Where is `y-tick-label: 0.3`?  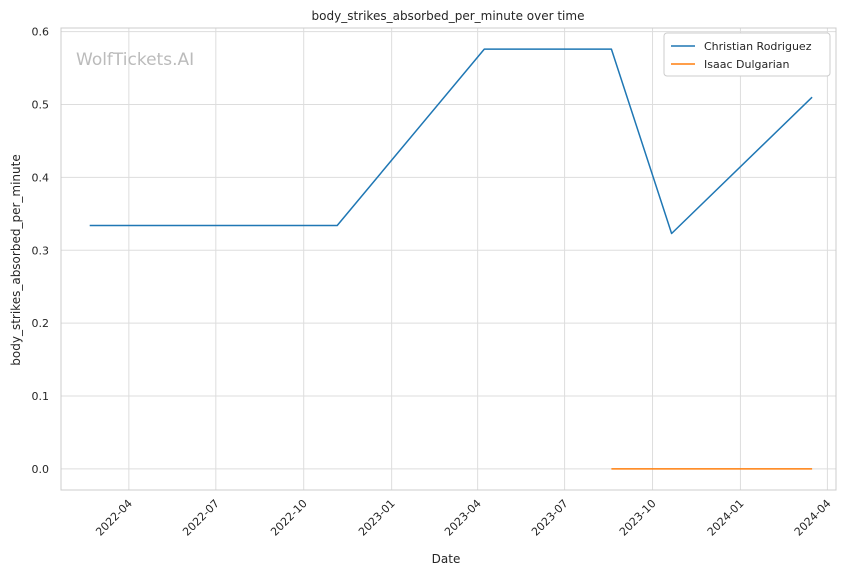 y-tick-label: 0.3 is located at coordinates (41, 250).